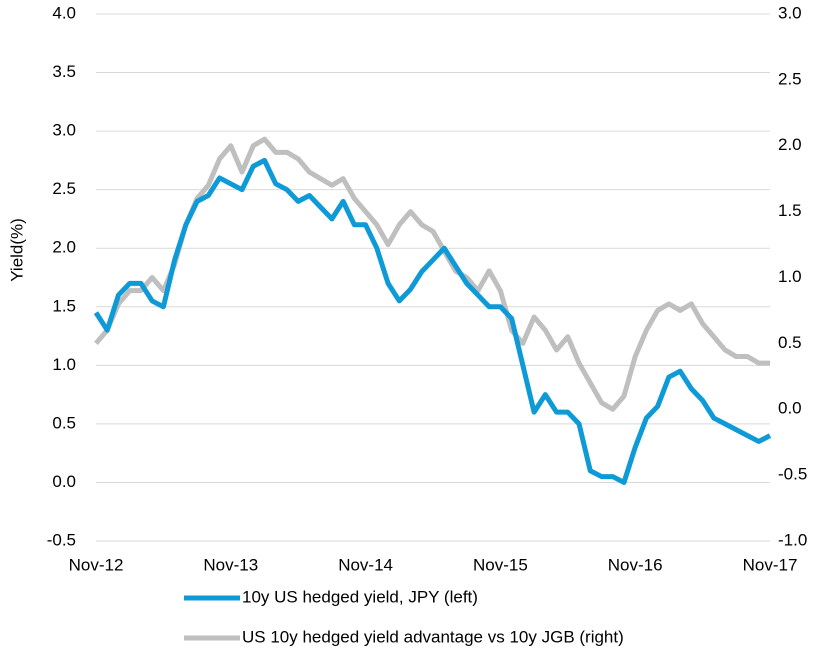 The image size is (826, 649). Describe the element at coordinates (635, 564) in the screenshot. I see `x-tick-label: Nov-16` at that location.